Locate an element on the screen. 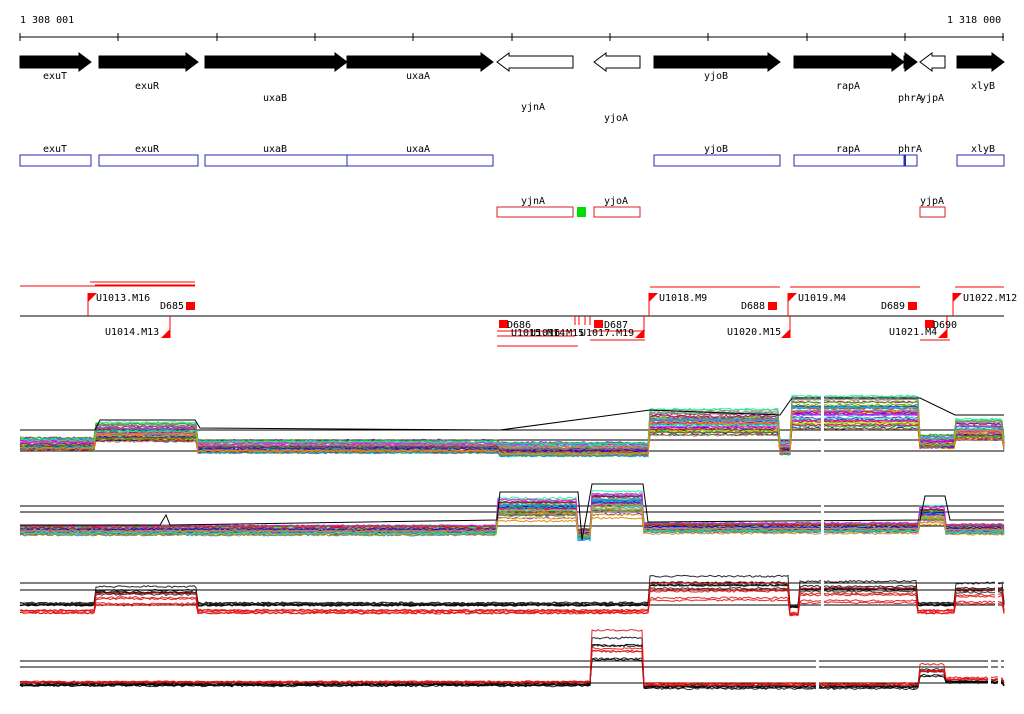  gene-arrow-yjoB is located at coordinates (717, 62).